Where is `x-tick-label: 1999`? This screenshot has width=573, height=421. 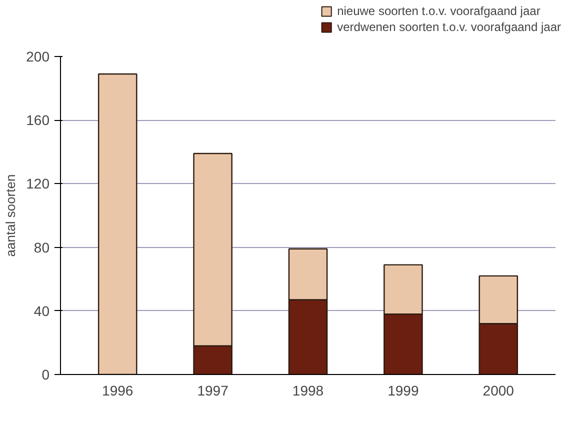 x-tick-label: 1999 is located at coordinates (403, 390).